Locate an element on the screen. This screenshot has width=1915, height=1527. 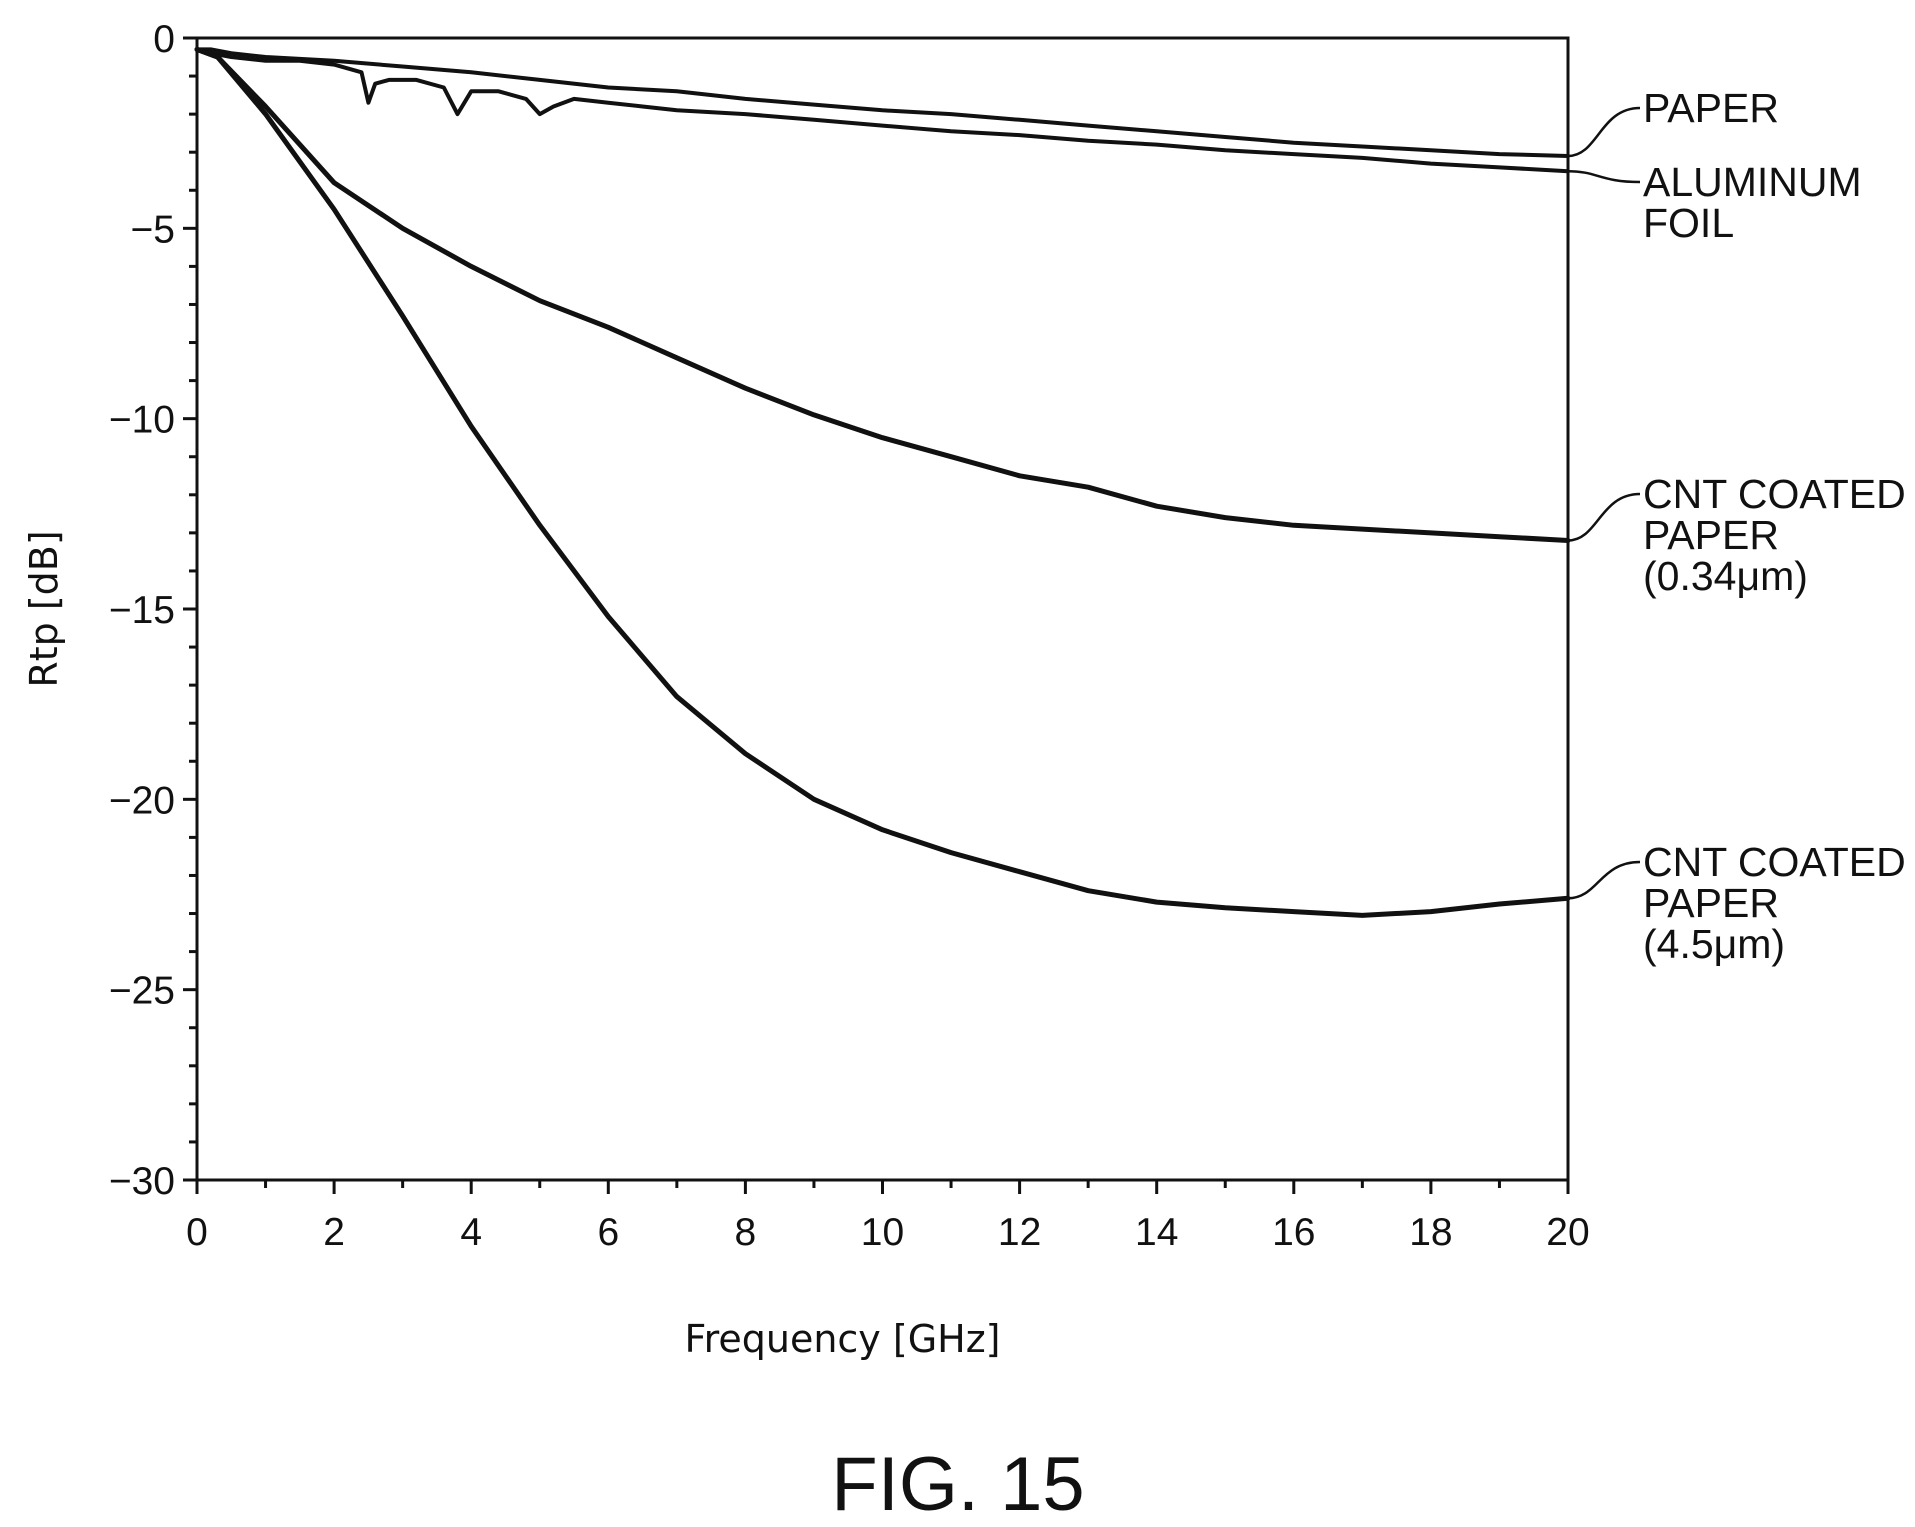
y-tick-label: −10 is located at coordinates (142, 420).